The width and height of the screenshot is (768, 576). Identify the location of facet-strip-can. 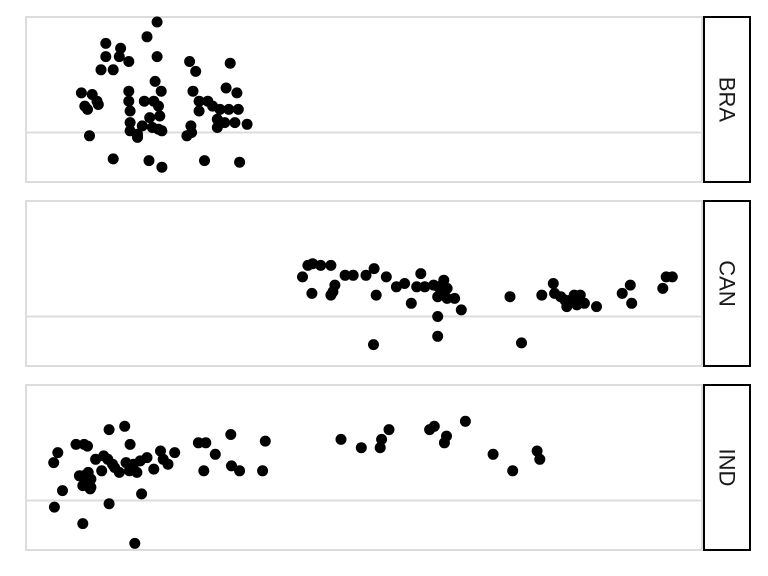
(727, 283).